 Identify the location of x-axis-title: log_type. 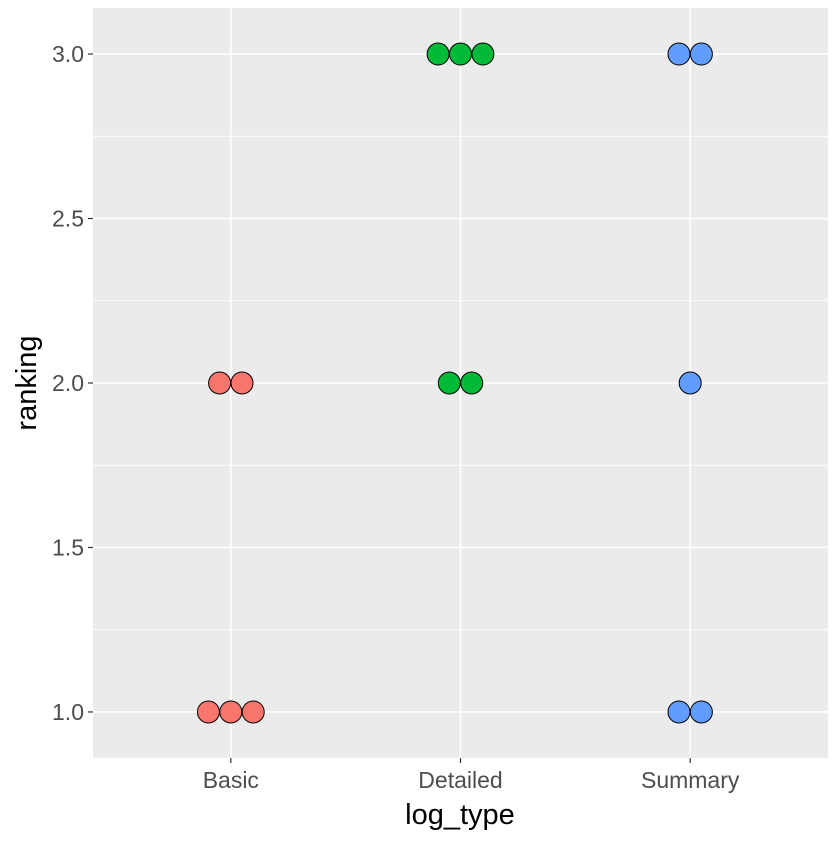
(460, 815).